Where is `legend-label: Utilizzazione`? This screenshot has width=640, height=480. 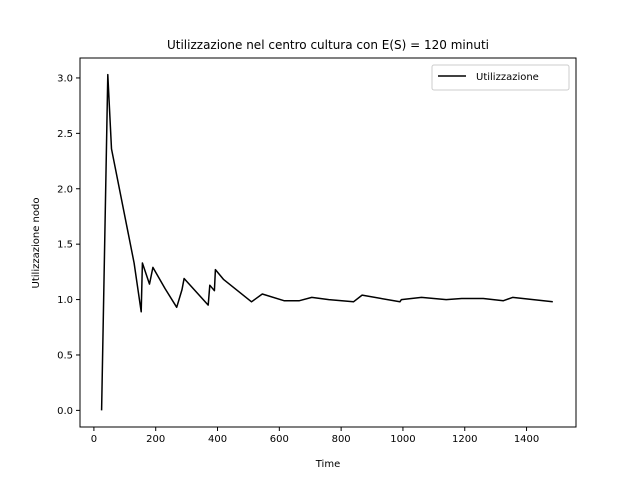
legend-label: Utilizzazione is located at coordinates (507, 77).